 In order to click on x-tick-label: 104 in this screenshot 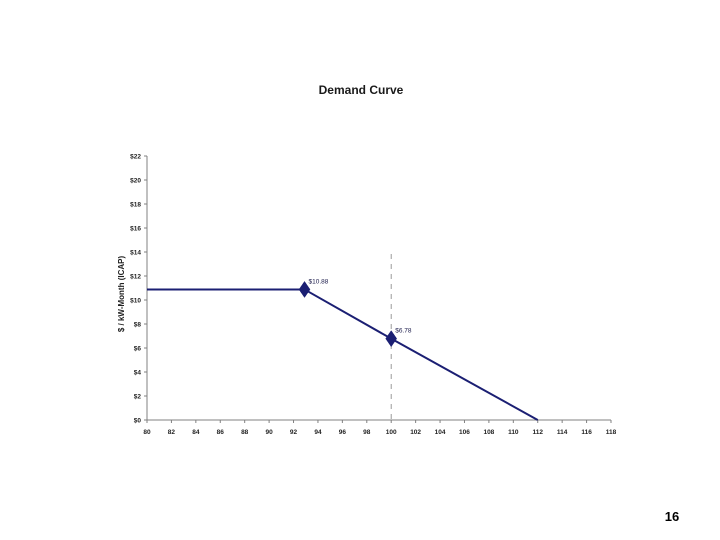, I will do `click(440, 432)`.